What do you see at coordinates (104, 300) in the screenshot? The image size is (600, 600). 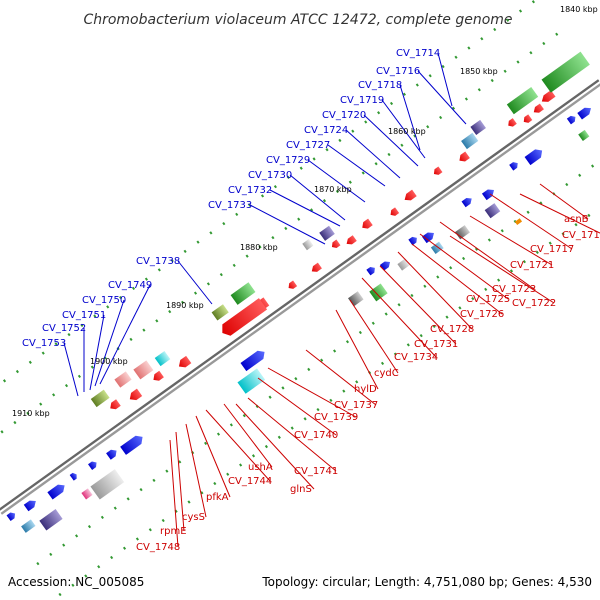 I see `gene-label: CV_1750` at bounding box center [104, 300].